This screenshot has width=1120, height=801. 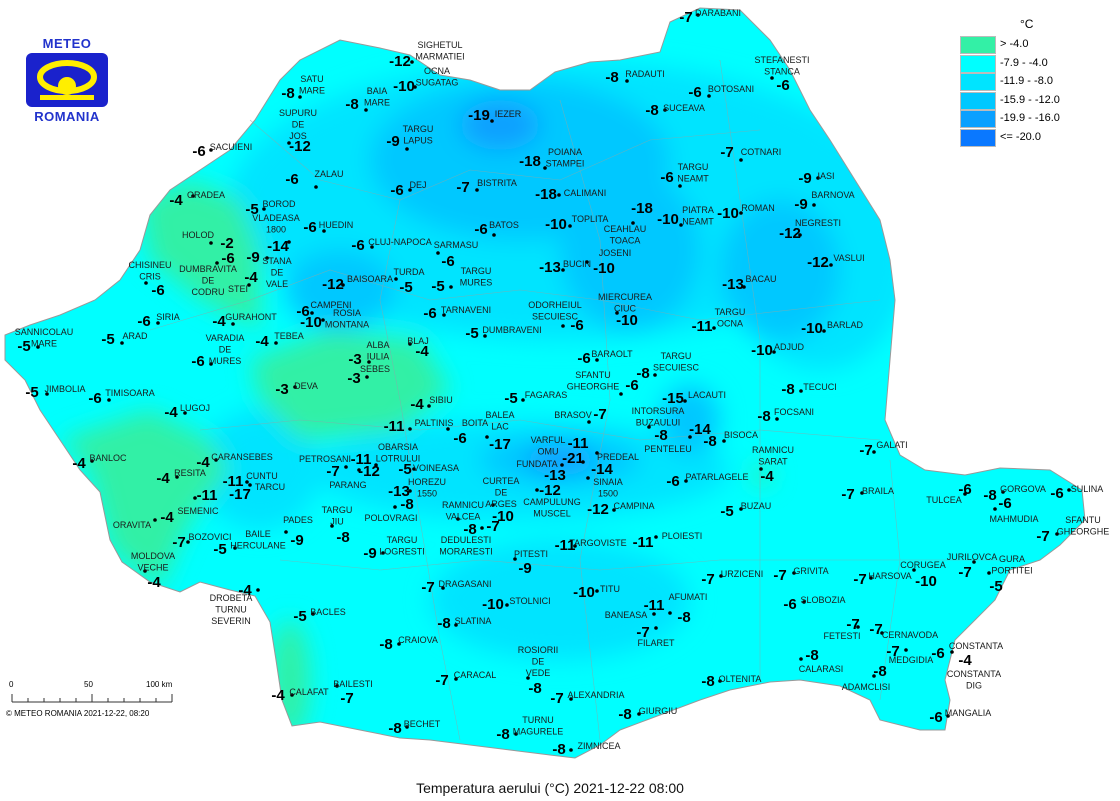 What do you see at coordinates (546, 395) in the screenshot?
I see `station-name-line: FAGARAS` at bounding box center [546, 395].